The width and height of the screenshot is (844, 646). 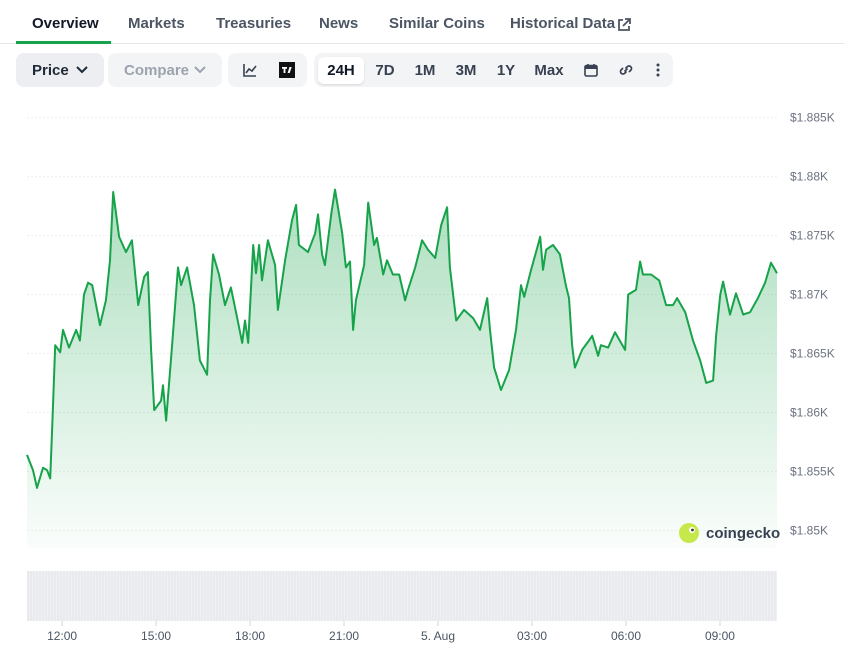 I want to click on range-button: 1M, so click(x=425, y=70).